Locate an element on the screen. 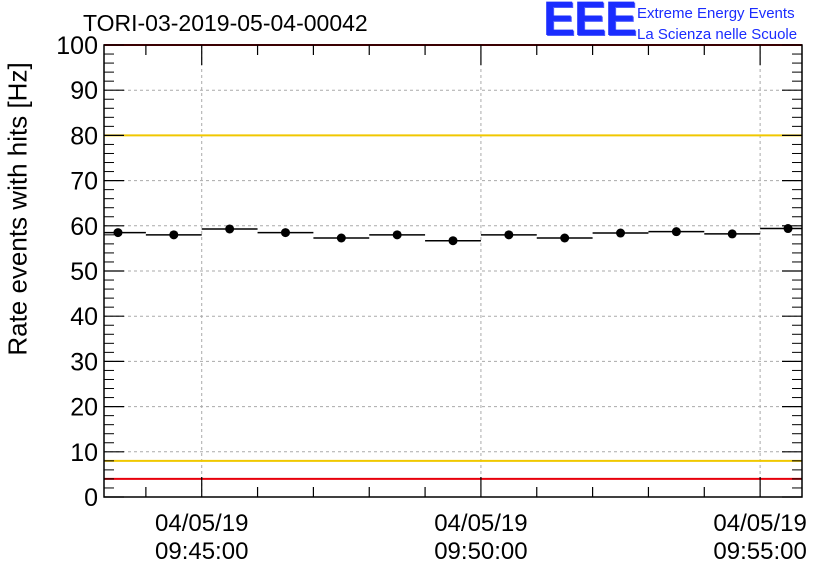  y-tick-label: 20 is located at coordinates (84, 408).